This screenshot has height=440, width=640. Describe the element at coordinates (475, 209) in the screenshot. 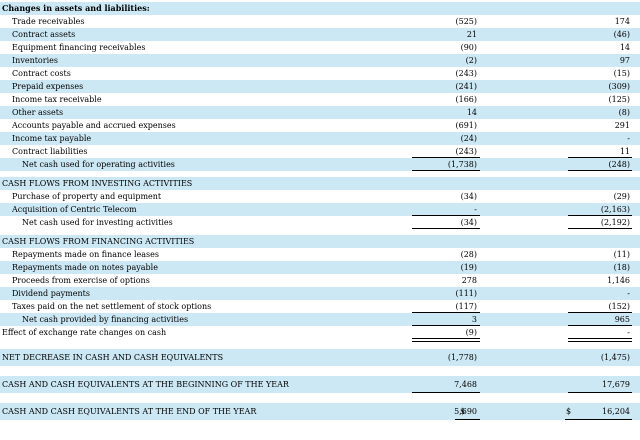

I see `value-current-year: -` at that location.